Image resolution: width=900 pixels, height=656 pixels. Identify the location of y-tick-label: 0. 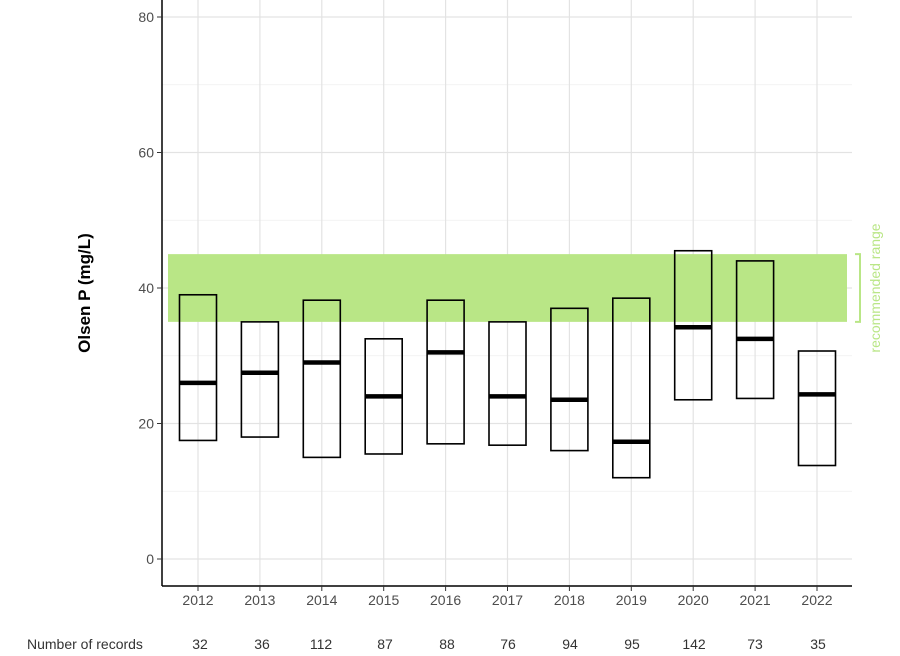
(150, 559).